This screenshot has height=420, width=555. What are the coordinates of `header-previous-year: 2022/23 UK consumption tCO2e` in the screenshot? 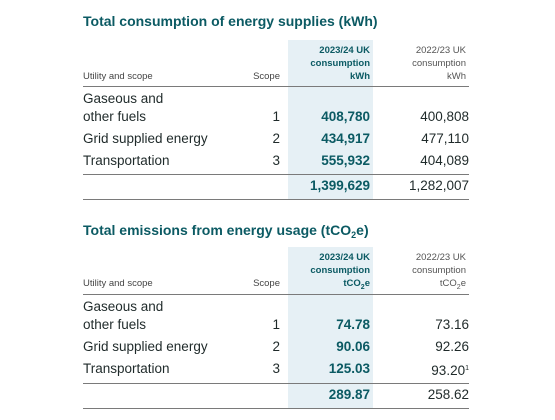 It's located at (439, 271).